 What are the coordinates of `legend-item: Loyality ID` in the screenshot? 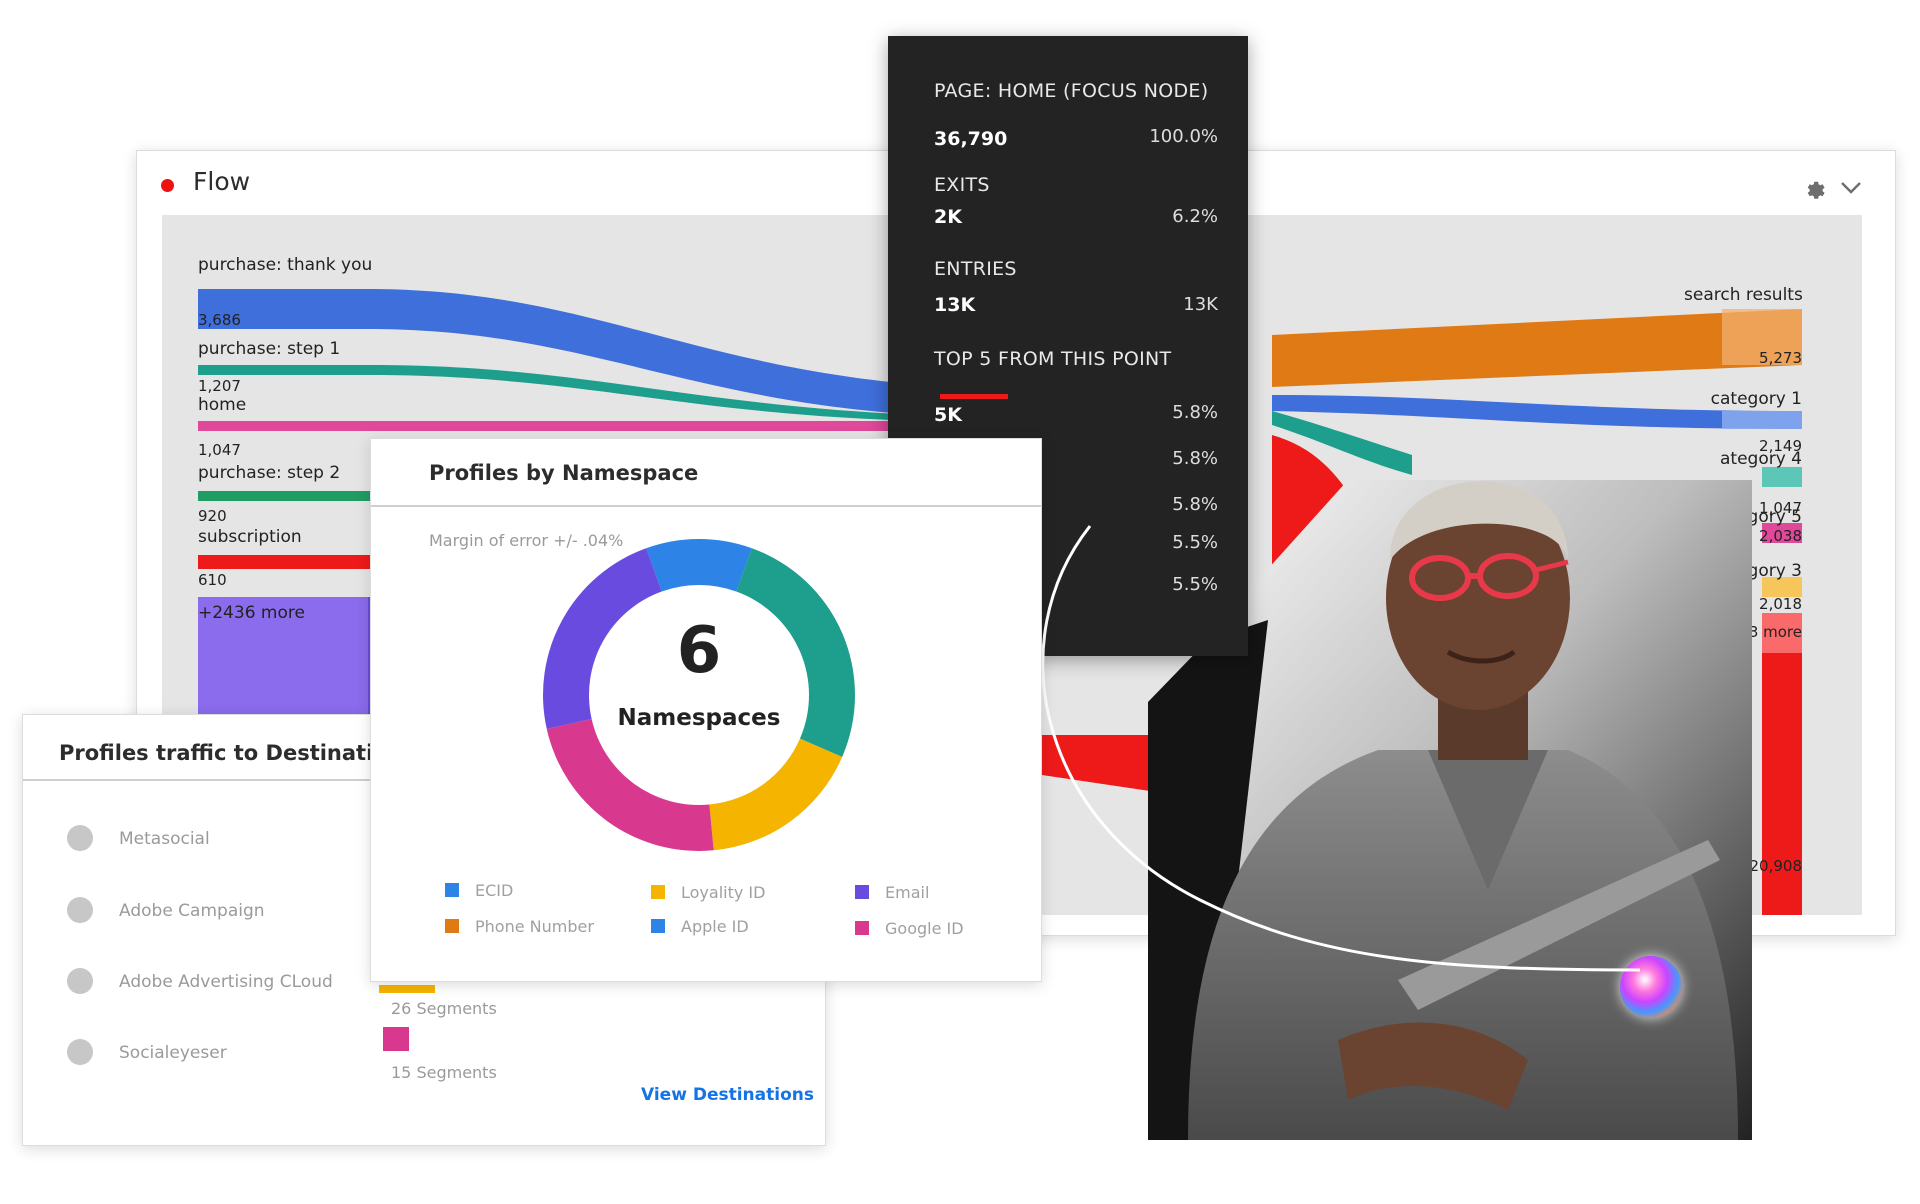 It's located at (708, 892).